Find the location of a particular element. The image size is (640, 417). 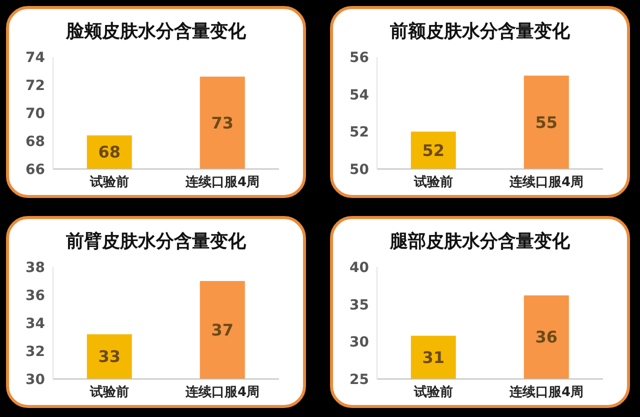

data-label: 37 is located at coordinates (222, 330).